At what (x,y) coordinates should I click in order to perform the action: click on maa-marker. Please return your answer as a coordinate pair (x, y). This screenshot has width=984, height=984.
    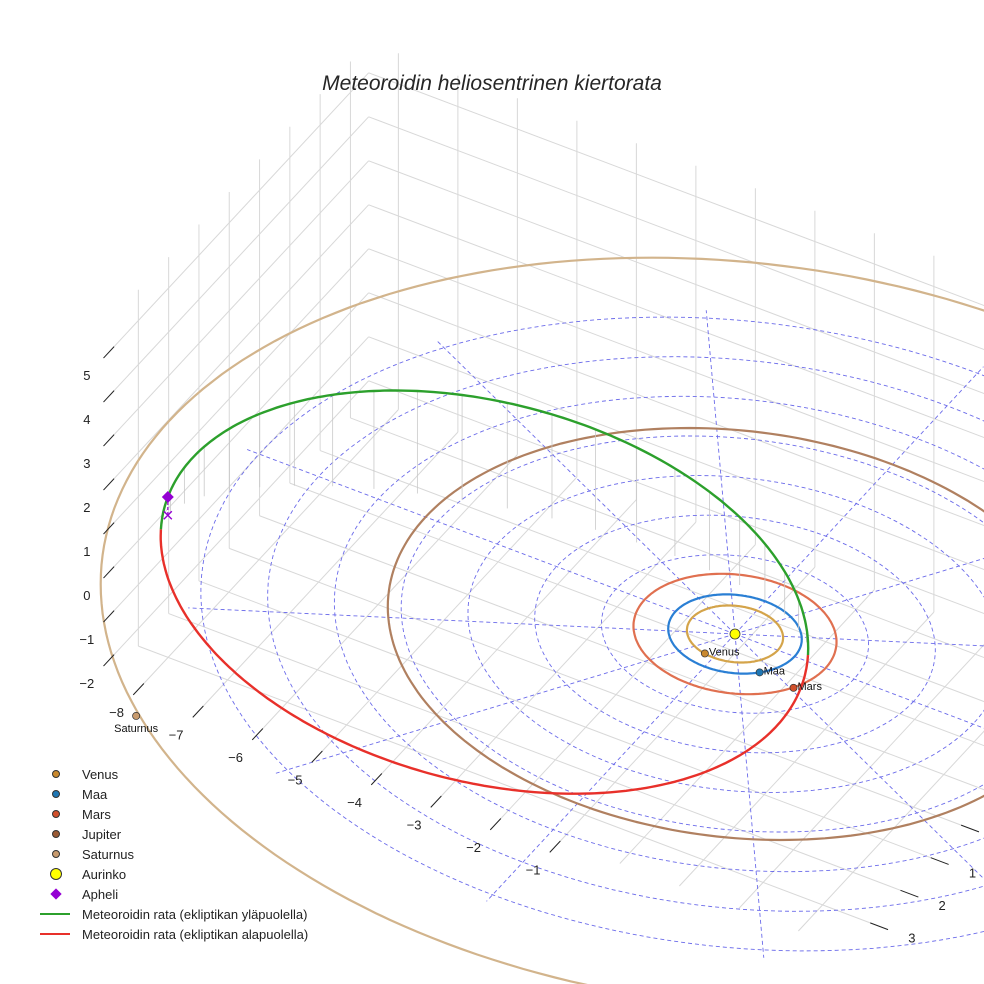
    Looking at the image, I should click on (759, 672).